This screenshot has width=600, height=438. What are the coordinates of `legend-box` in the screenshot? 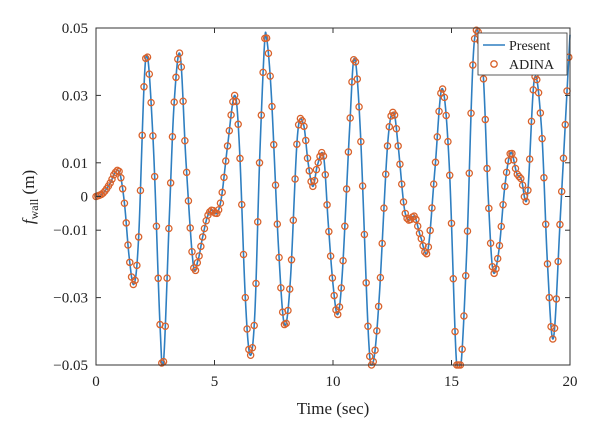 It's located at (522, 54).